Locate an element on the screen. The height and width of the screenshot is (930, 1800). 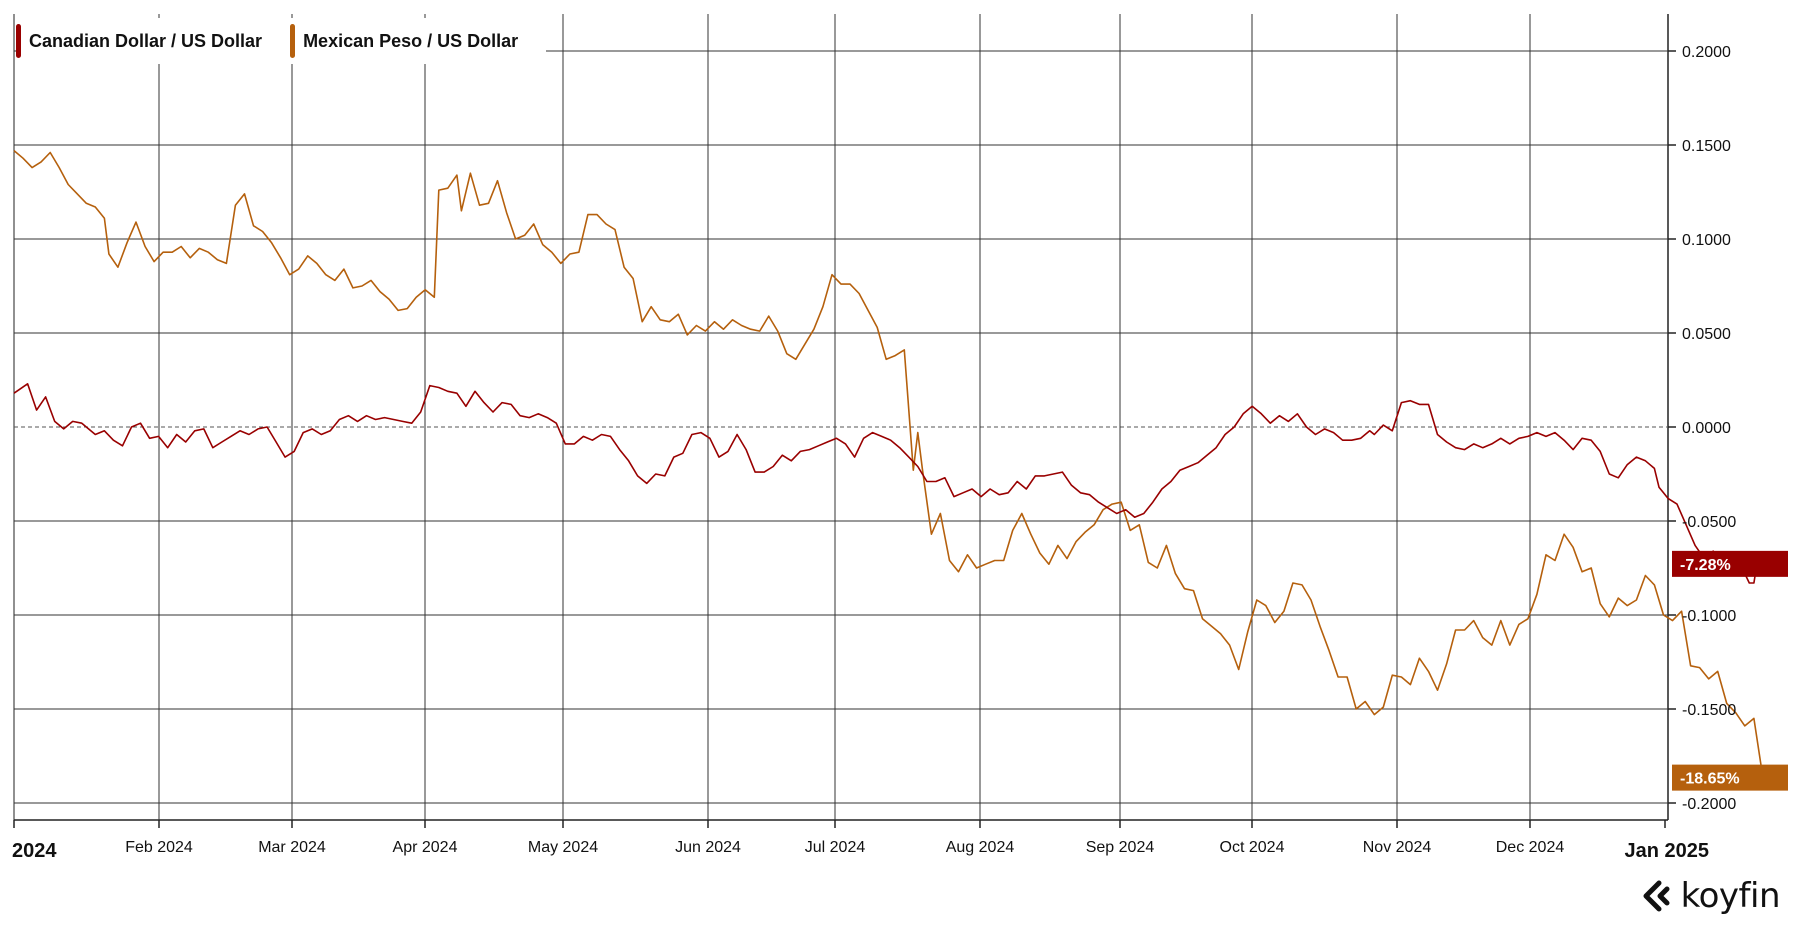
x-tick-label: Nov 2024 is located at coordinates (1397, 847).